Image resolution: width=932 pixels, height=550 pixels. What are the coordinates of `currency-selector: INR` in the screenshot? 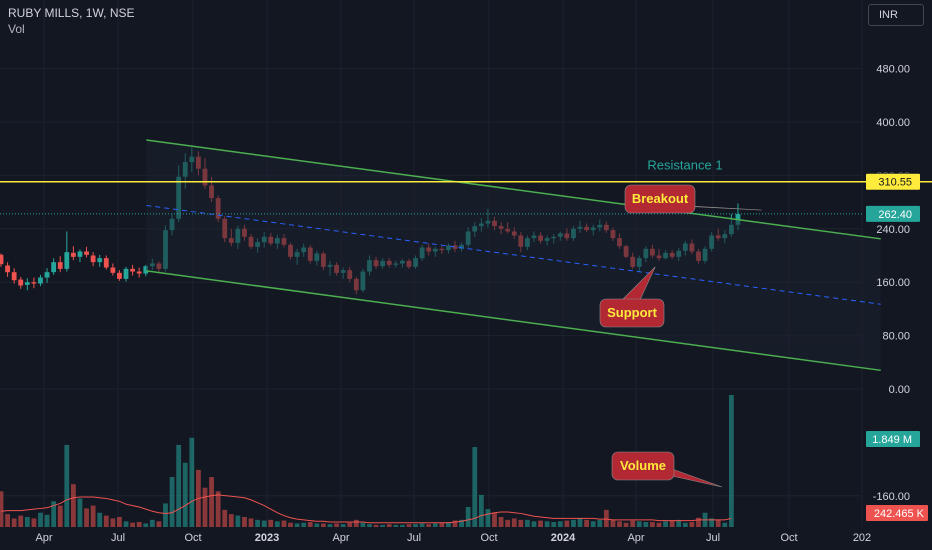 It's located at (896, 15).